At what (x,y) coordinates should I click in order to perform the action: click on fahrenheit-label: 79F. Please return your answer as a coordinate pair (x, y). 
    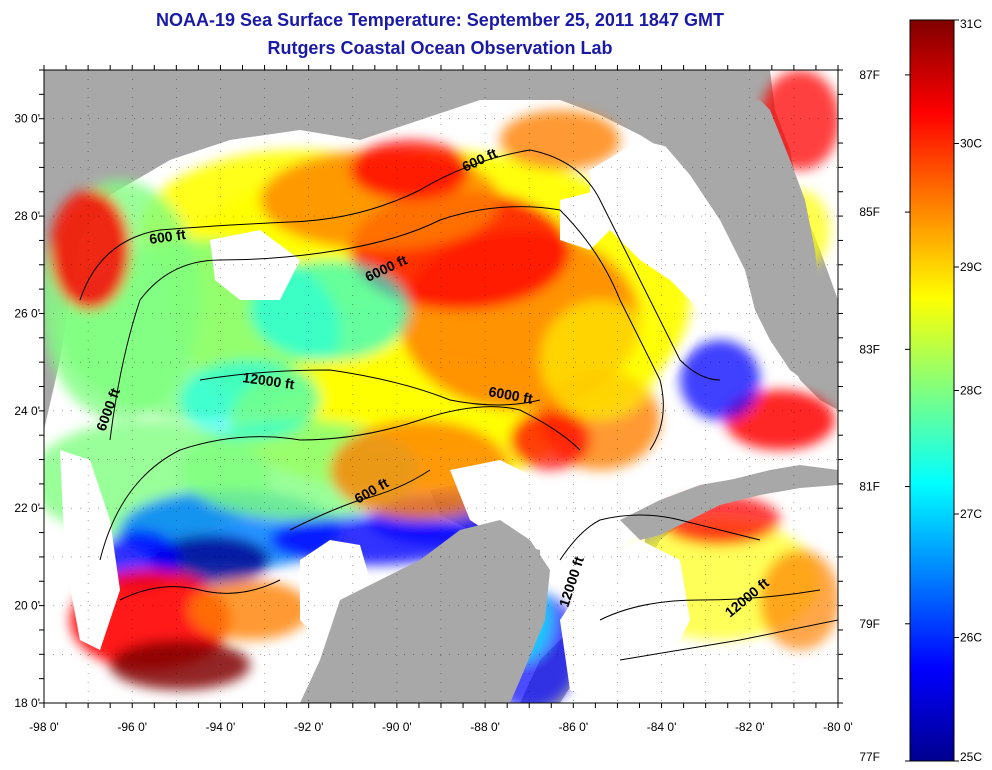
    Looking at the image, I should click on (869, 624).